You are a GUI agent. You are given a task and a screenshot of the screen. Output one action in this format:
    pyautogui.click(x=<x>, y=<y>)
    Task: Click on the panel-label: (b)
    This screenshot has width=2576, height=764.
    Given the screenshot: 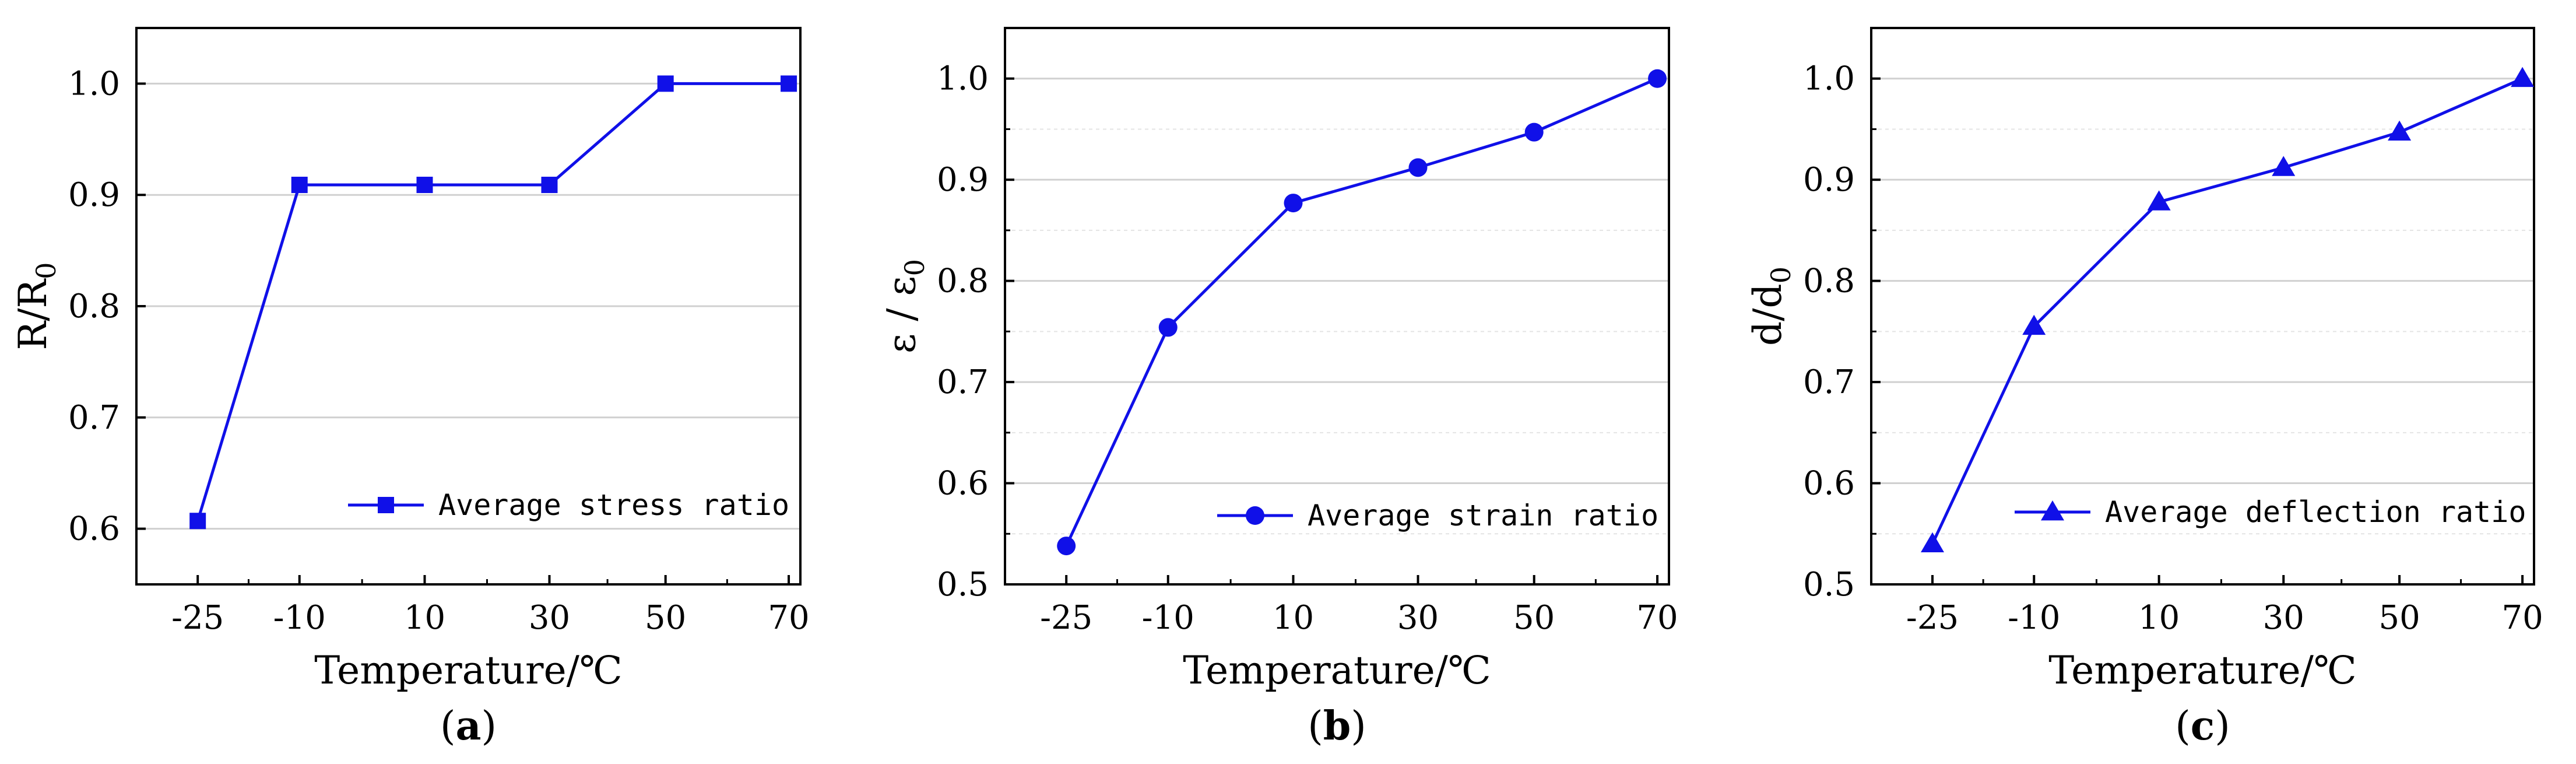 What is the action you would take?
    pyautogui.click(x=1337, y=726)
    